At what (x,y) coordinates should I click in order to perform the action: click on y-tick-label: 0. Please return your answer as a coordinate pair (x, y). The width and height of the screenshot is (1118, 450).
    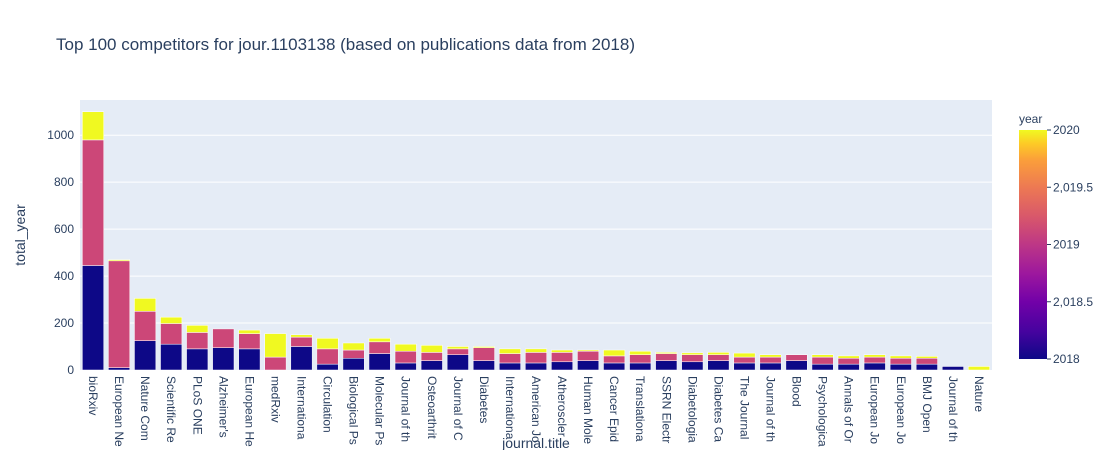
    Looking at the image, I should click on (70, 370).